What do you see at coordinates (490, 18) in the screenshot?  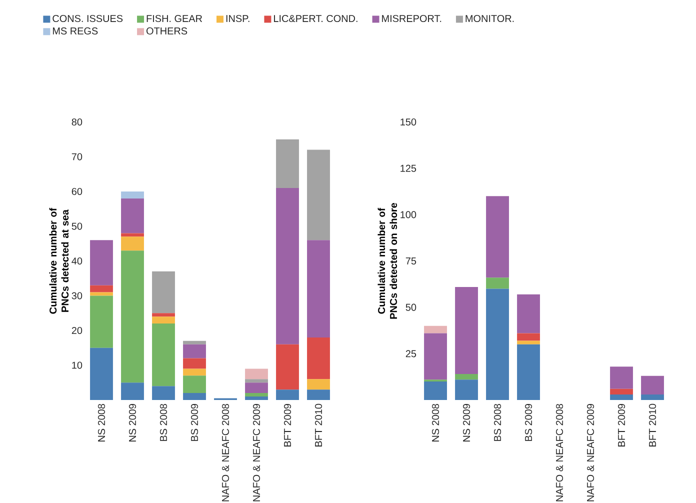 I see `legend-label: MONITOR.` at bounding box center [490, 18].